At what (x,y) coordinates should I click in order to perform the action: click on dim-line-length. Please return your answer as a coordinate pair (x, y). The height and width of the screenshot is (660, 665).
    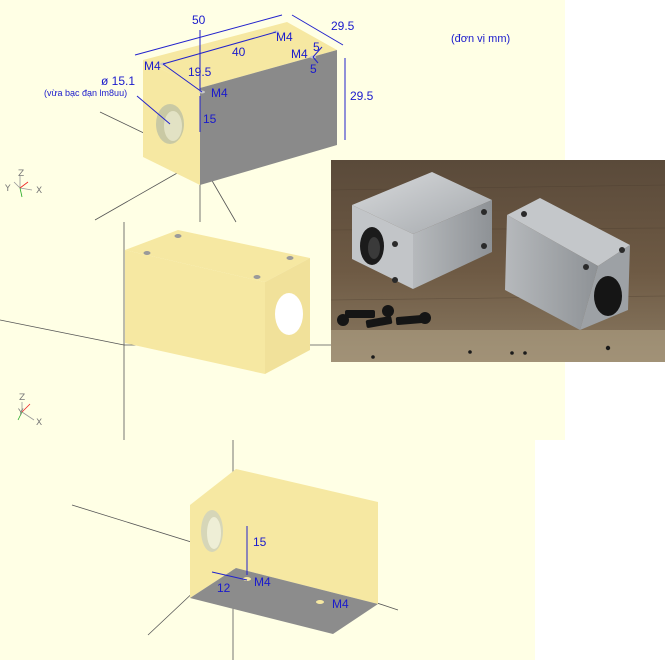
    Looking at the image, I should click on (208, 35).